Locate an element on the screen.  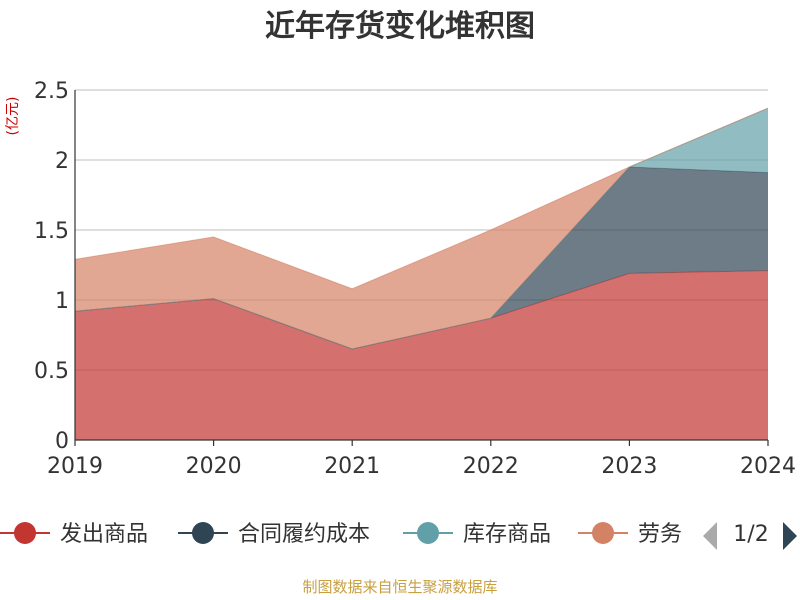
legend-prev-icon is located at coordinates (710, 536).